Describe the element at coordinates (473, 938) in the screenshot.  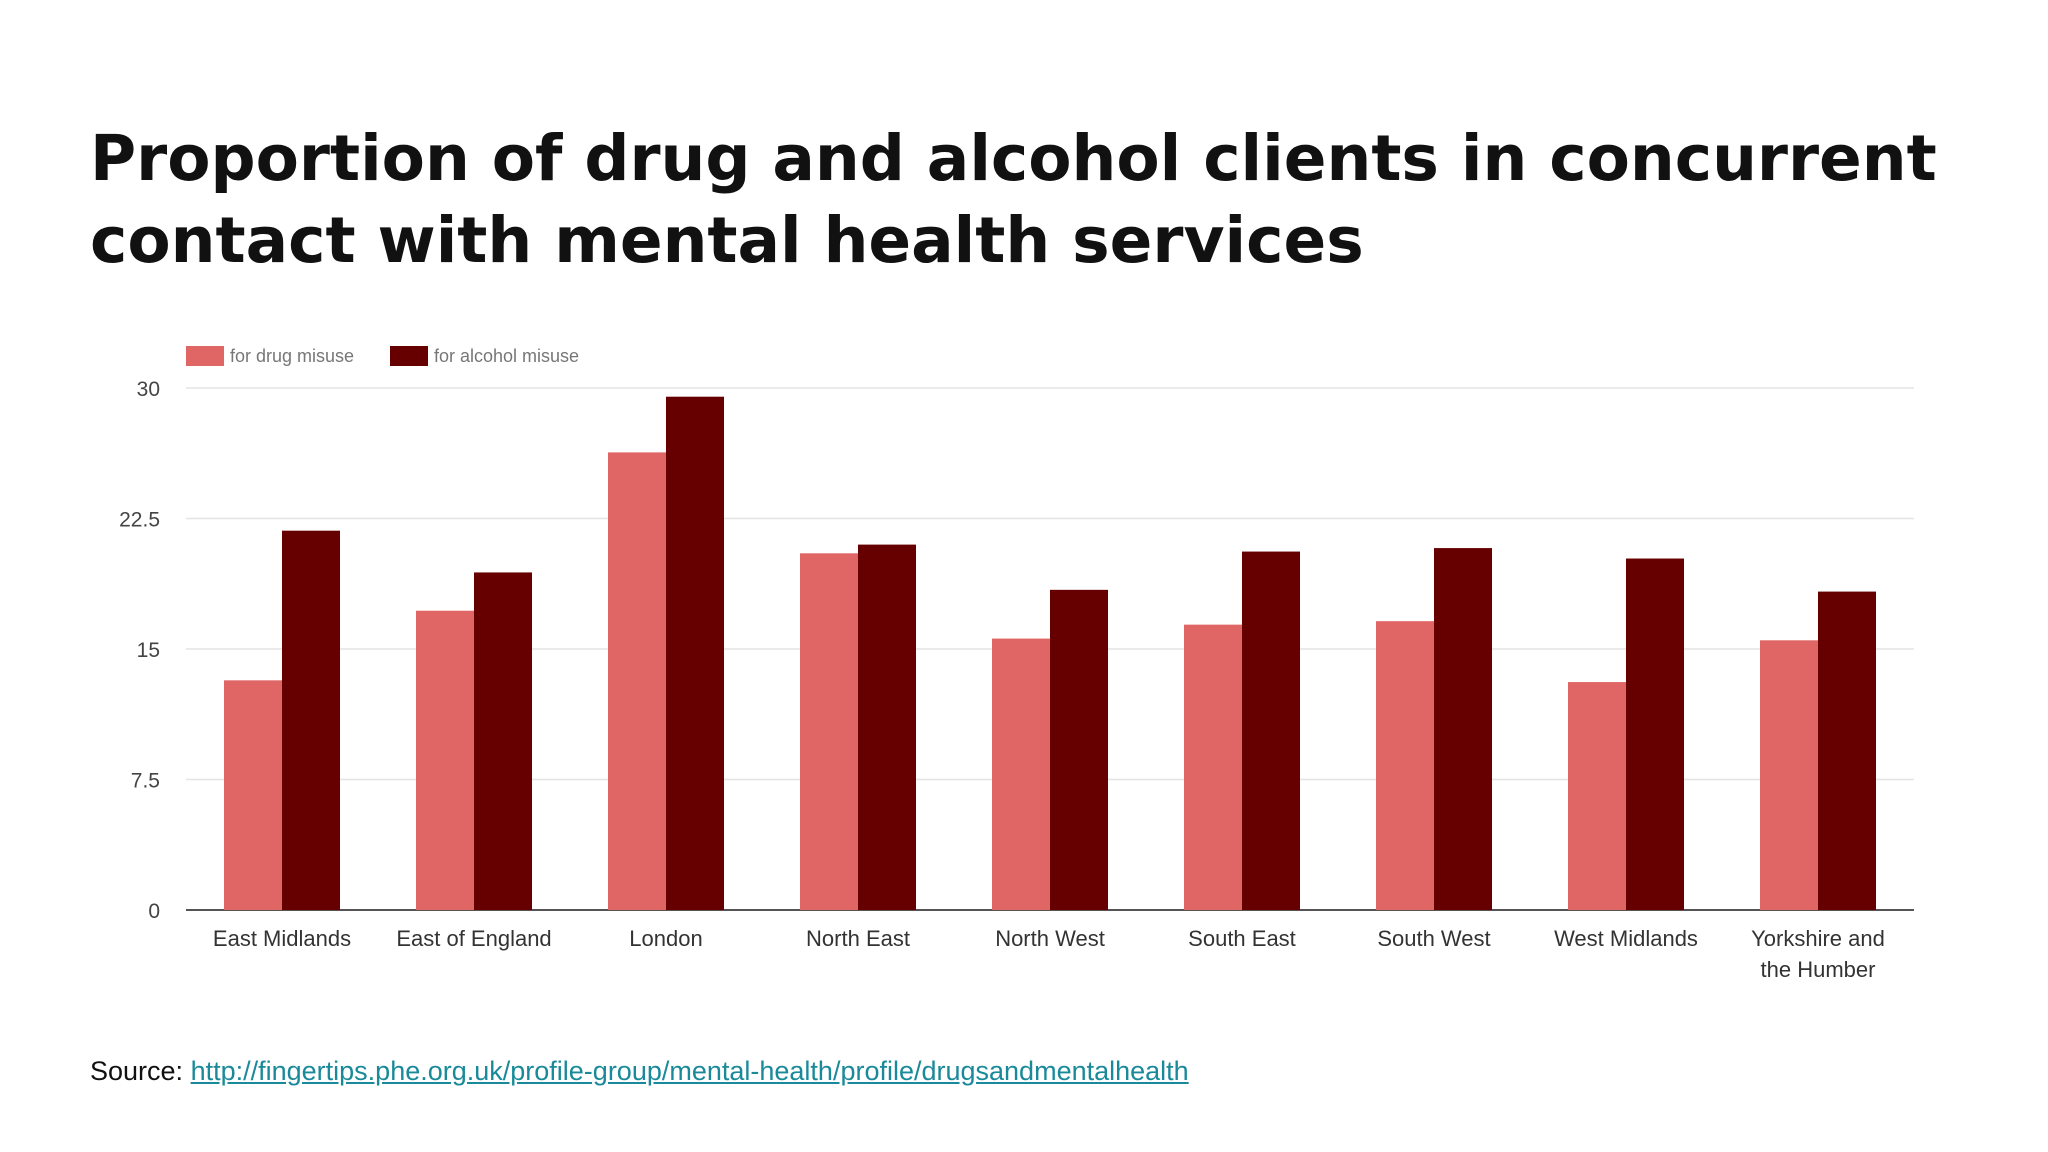
I see `x-tick-label: East of England` at that location.